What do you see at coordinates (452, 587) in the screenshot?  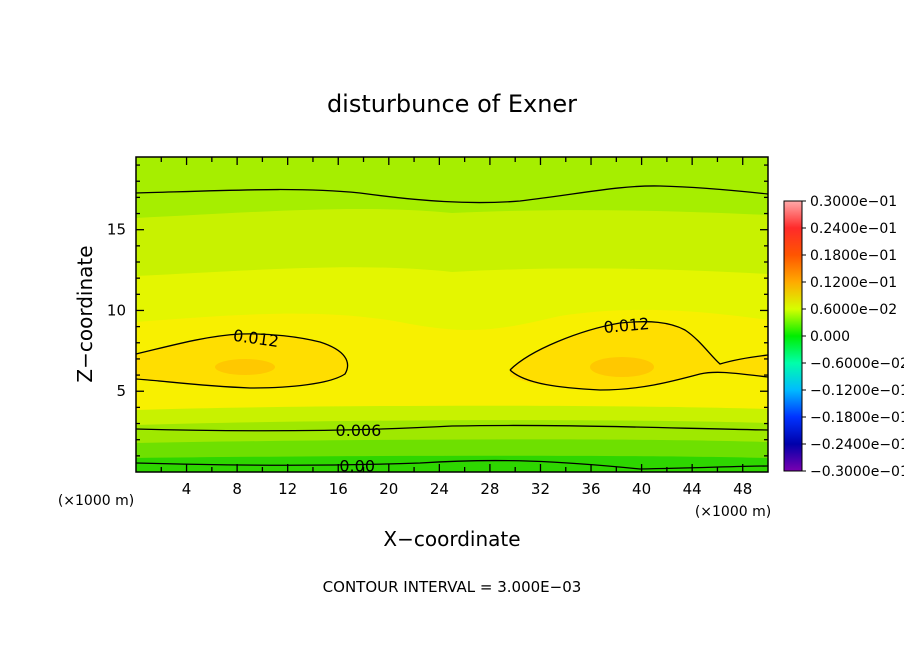 I see `contour-interval-note: CONTOUR INTERVAL = 3.000E−03` at bounding box center [452, 587].